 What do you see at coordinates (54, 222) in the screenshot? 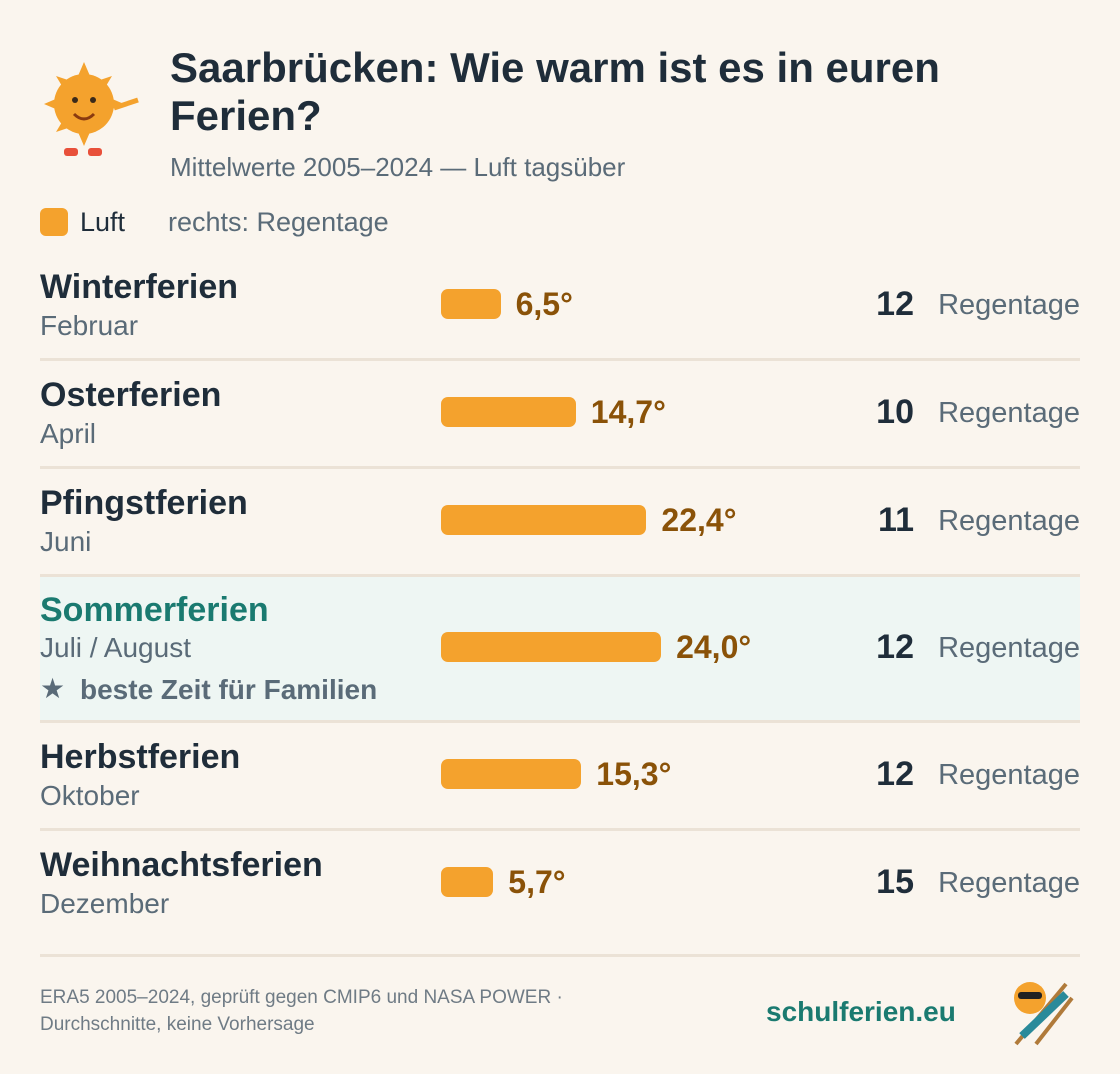
I see `legend-swatch` at bounding box center [54, 222].